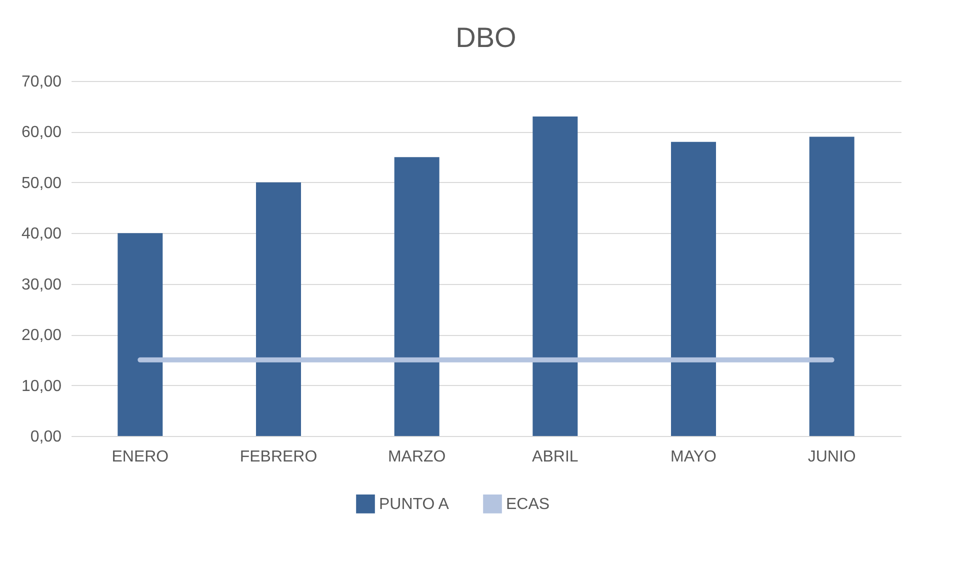  I want to click on x-tick-label: ENERO, so click(140, 457).